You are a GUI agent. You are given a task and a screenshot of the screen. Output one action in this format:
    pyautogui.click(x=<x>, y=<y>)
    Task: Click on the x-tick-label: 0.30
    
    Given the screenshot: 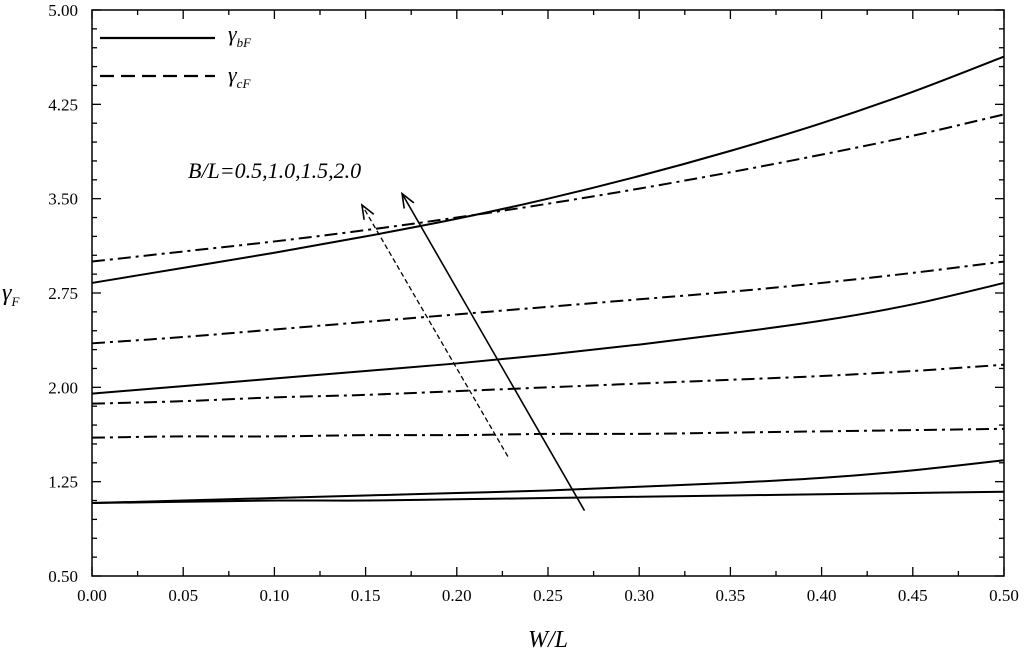 What is the action you would take?
    pyautogui.click(x=639, y=595)
    